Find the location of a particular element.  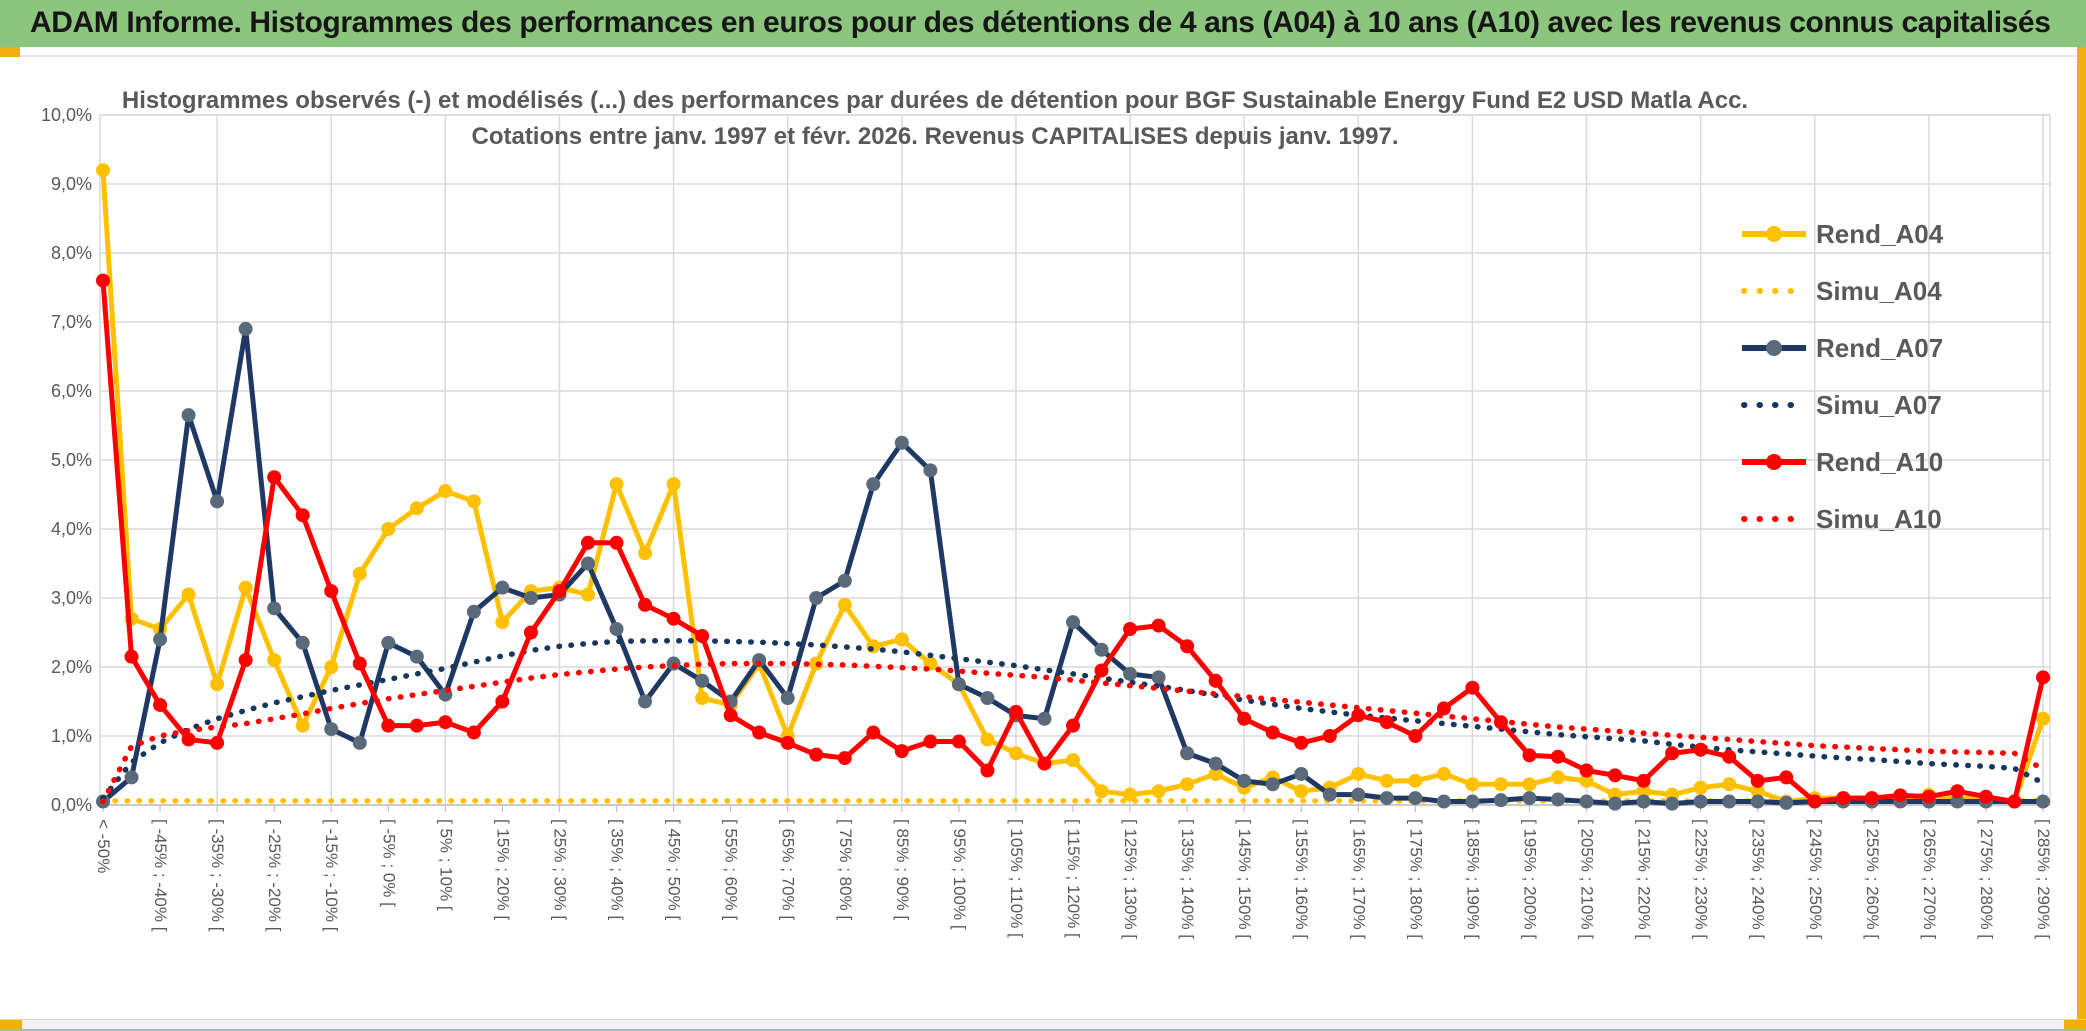

x-tick-label: [ 135% ; 140% [ is located at coordinates (1187, 879).